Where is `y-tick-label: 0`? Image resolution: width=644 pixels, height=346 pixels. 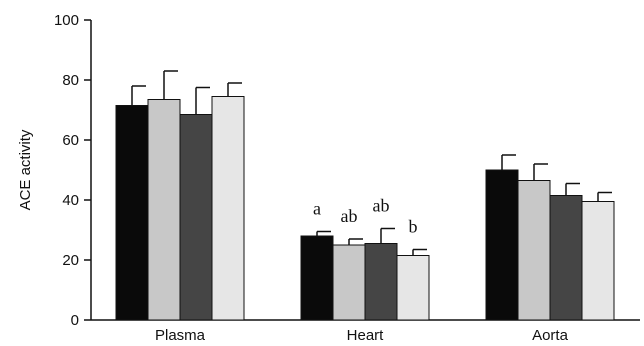
y-tick-label: 0 is located at coordinates (75, 320).